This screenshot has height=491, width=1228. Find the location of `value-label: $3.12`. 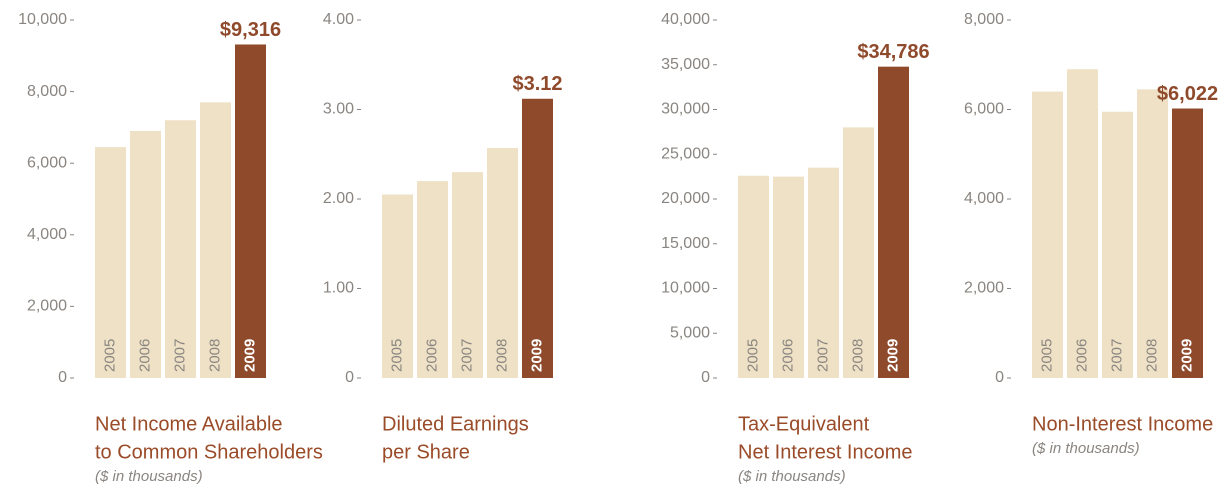

value-label: $3.12 is located at coordinates (537, 84).